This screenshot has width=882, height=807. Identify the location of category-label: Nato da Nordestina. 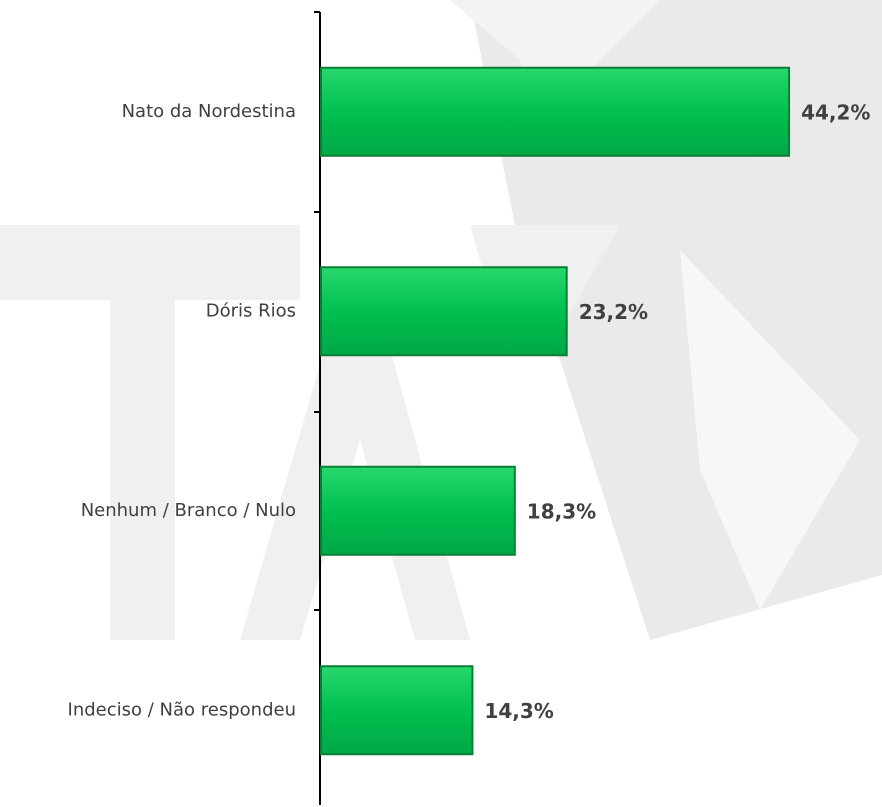
(209, 111).